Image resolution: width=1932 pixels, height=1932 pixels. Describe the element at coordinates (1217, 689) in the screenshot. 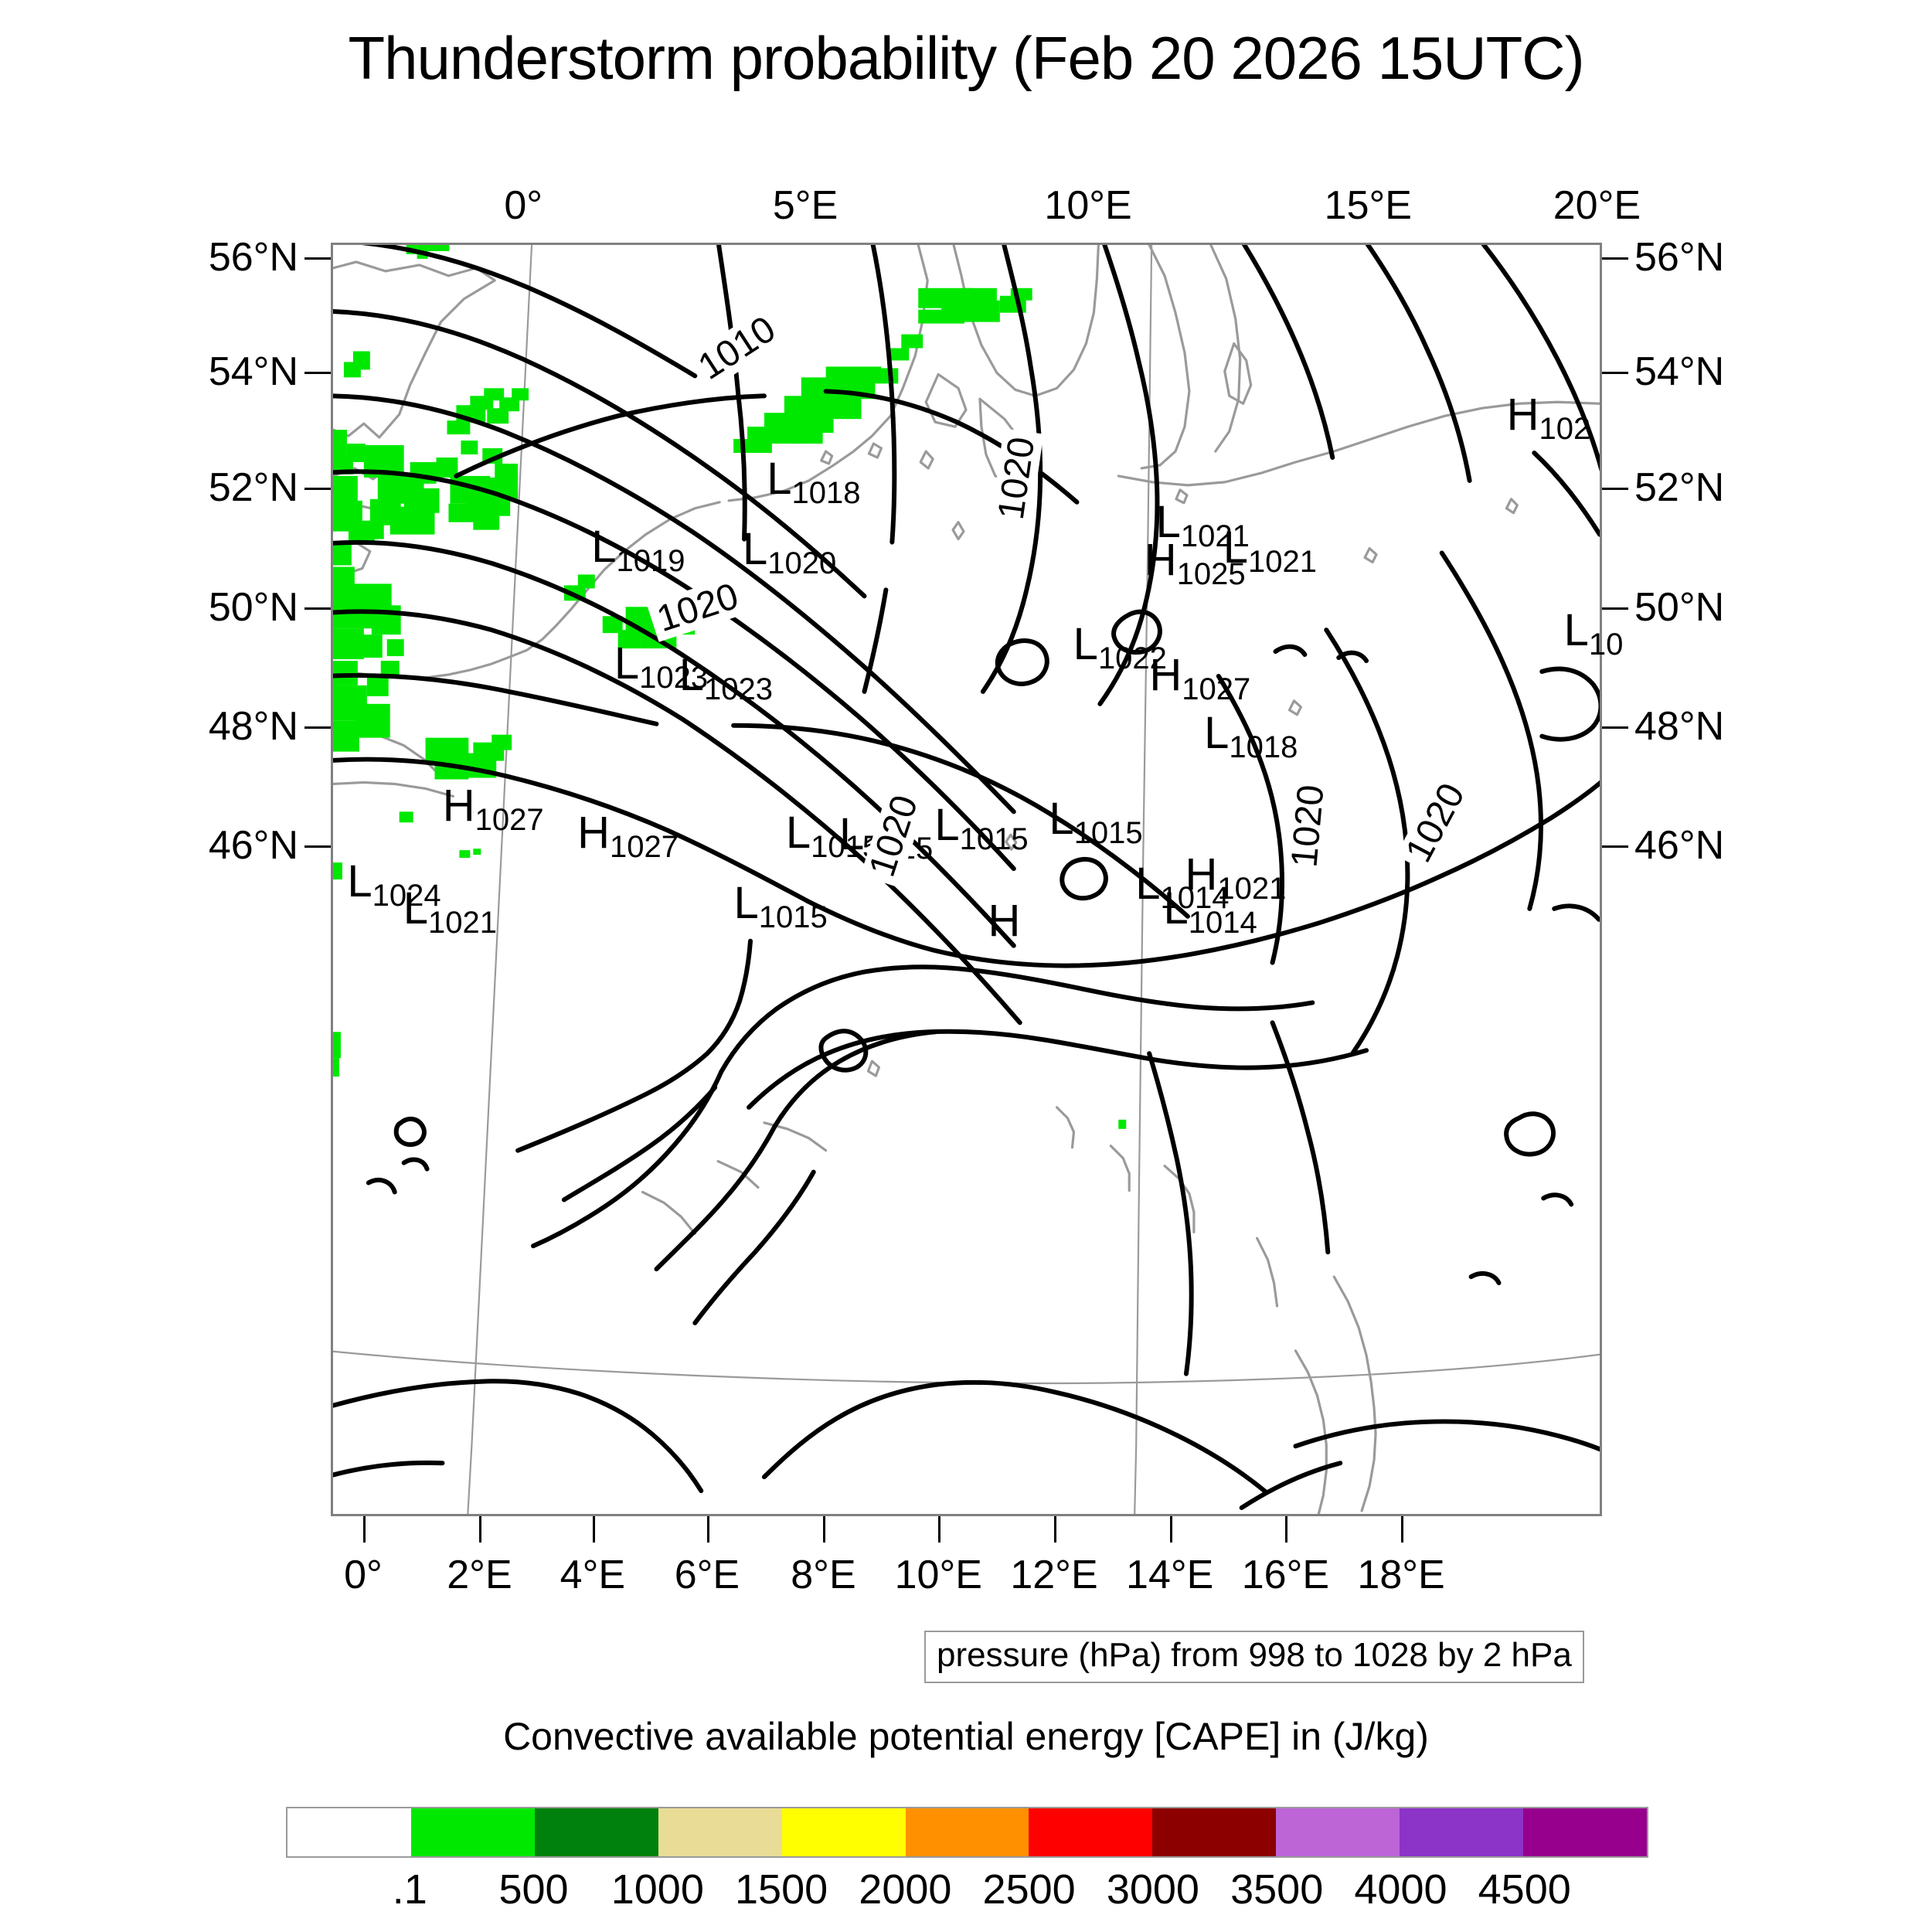

I see `pressure-centre-value: 1027` at that location.